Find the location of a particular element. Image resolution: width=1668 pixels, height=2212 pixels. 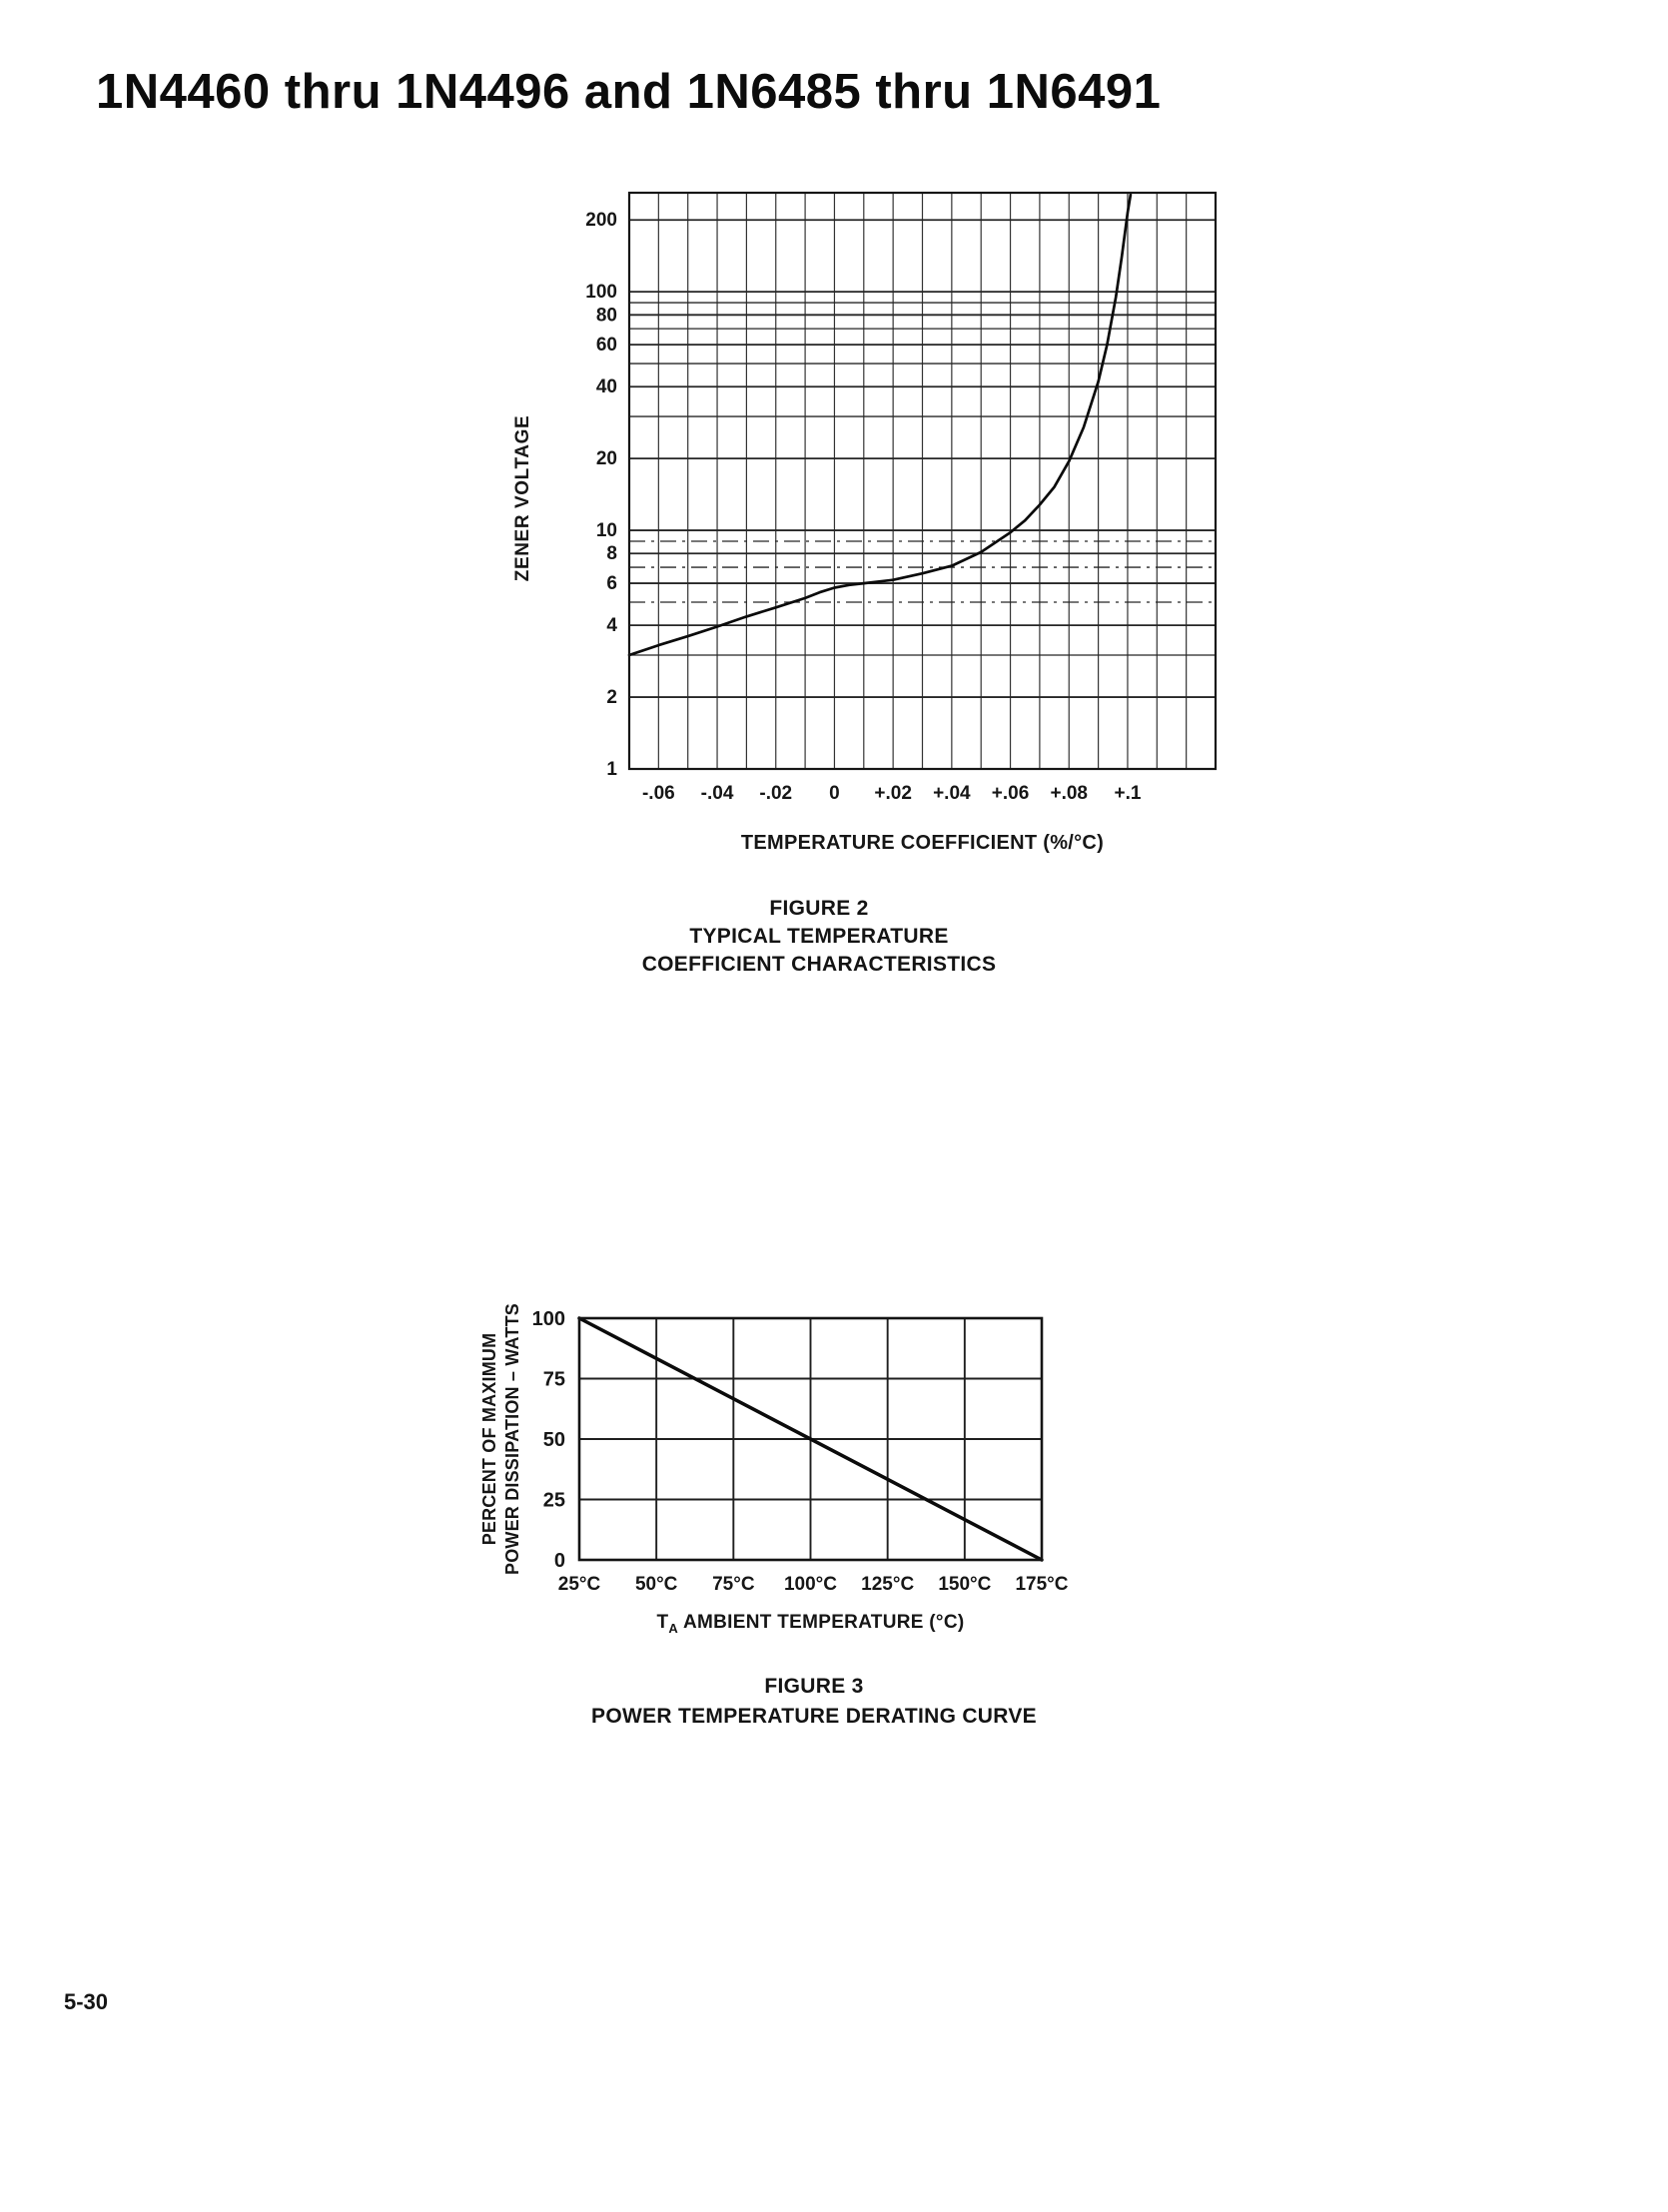

y-tick-label: 8 is located at coordinates (611, 553).